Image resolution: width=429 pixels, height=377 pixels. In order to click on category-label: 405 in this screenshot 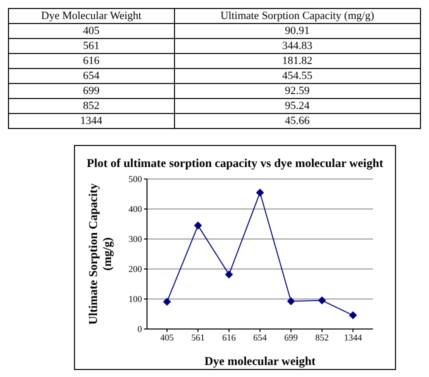, I will do `click(91, 31)`.